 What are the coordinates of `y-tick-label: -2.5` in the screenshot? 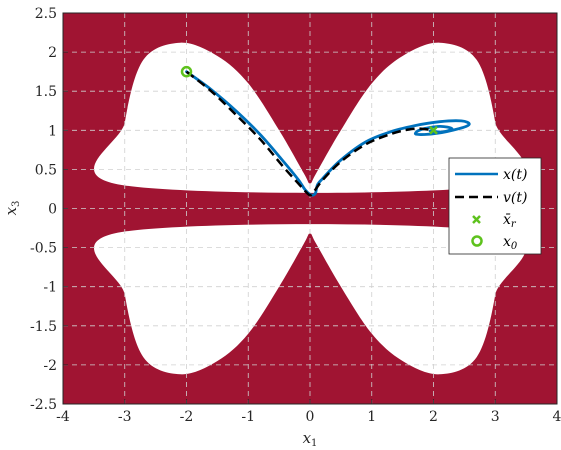 It's located at (43, 405).